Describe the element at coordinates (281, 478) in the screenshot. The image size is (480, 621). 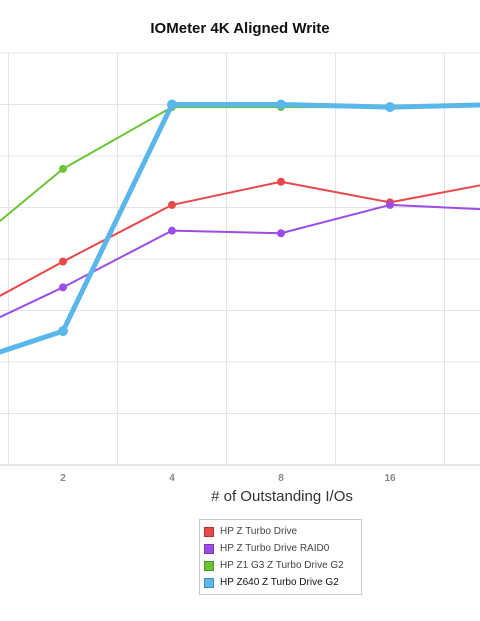
I see `x-tick-label: 8` at that location.